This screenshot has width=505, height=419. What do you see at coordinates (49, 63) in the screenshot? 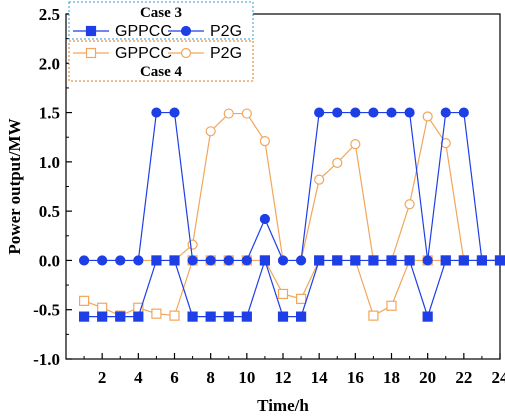
I see `y-tick-label: 2.0` at bounding box center [49, 63].